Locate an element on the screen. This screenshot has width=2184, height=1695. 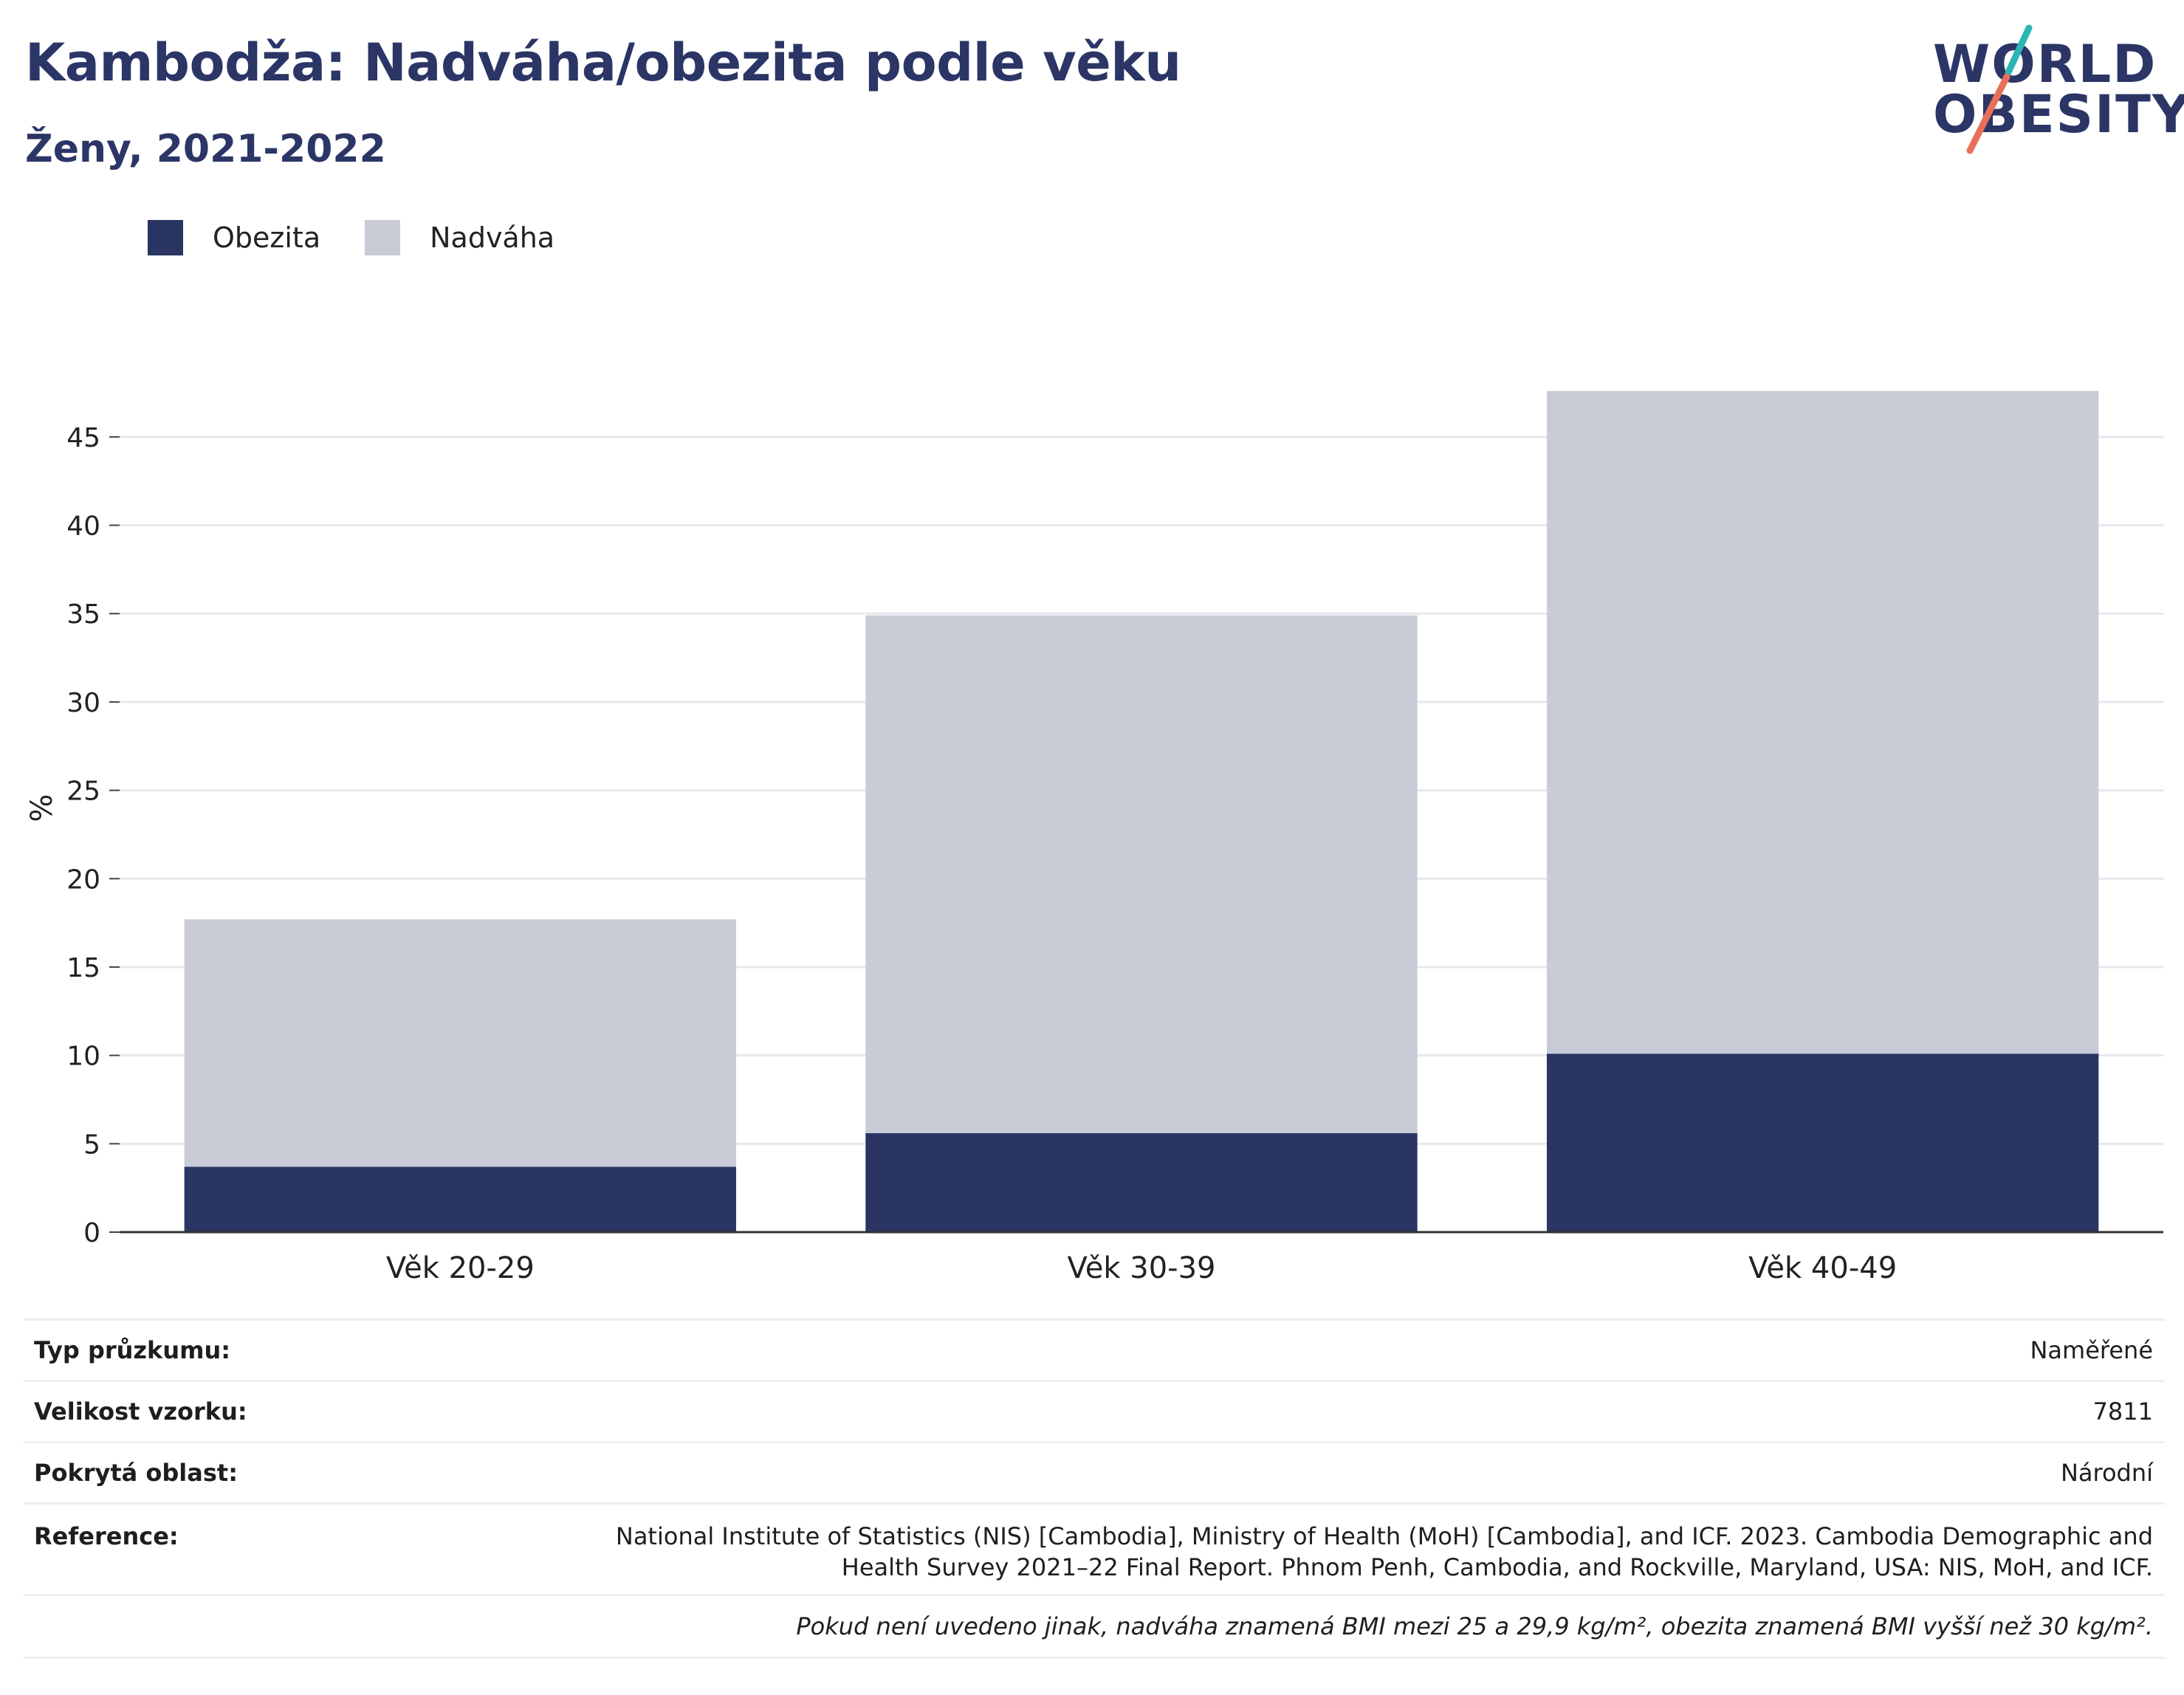
y-tick-label: 30 is located at coordinates (83, 703).